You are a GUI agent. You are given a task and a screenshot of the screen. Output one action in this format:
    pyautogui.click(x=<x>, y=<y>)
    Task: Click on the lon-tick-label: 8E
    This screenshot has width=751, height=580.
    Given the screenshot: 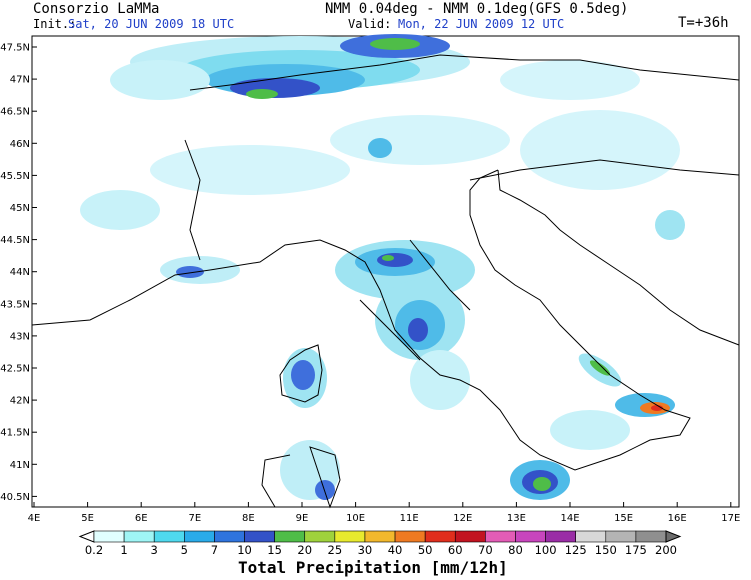 What is the action you would take?
    pyautogui.click(x=248, y=518)
    